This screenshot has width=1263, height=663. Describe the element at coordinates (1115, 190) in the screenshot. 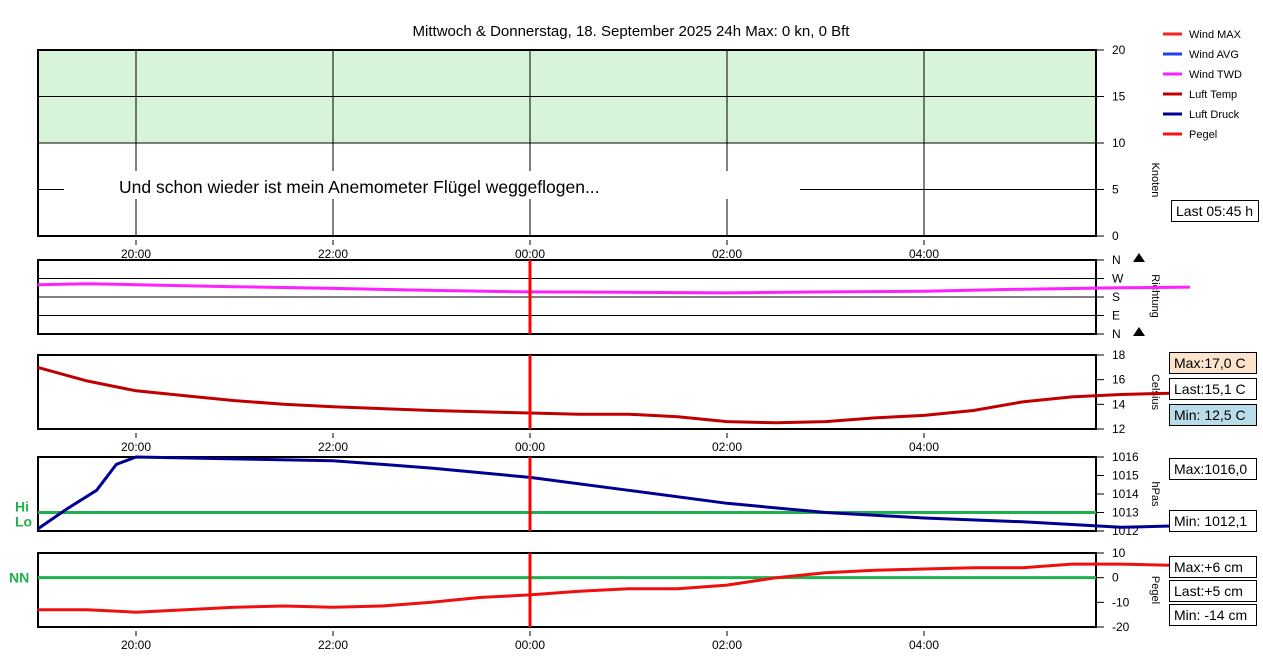

I see `y-tick-label: 5` at that location.